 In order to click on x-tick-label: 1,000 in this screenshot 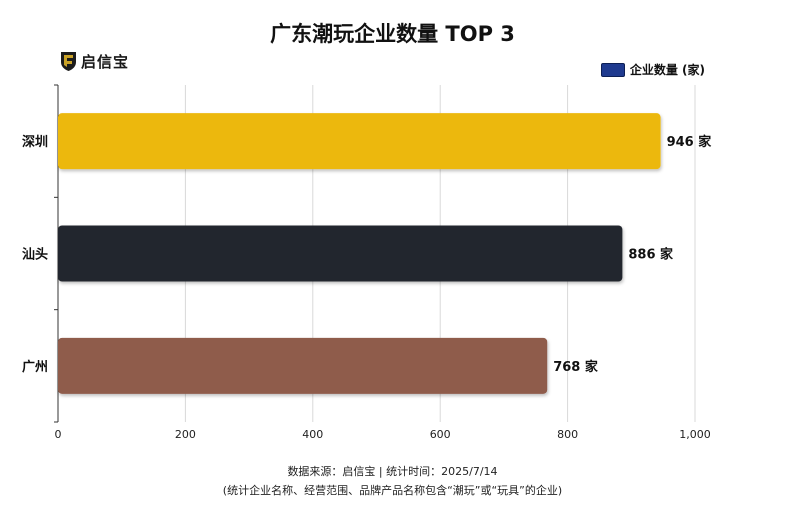, I will do `click(695, 434)`.